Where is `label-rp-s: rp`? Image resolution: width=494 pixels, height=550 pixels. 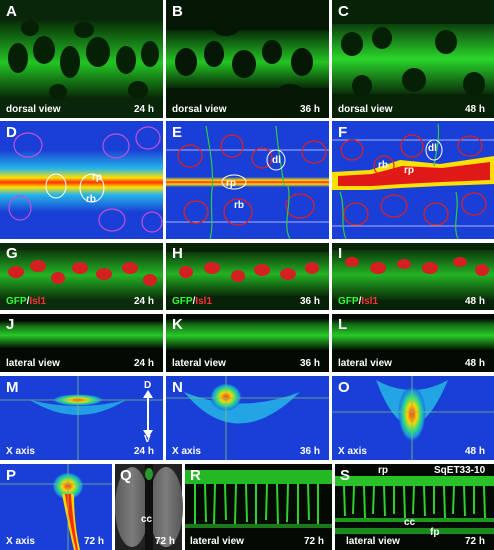 label-rp-s: rp is located at coordinates (383, 470).